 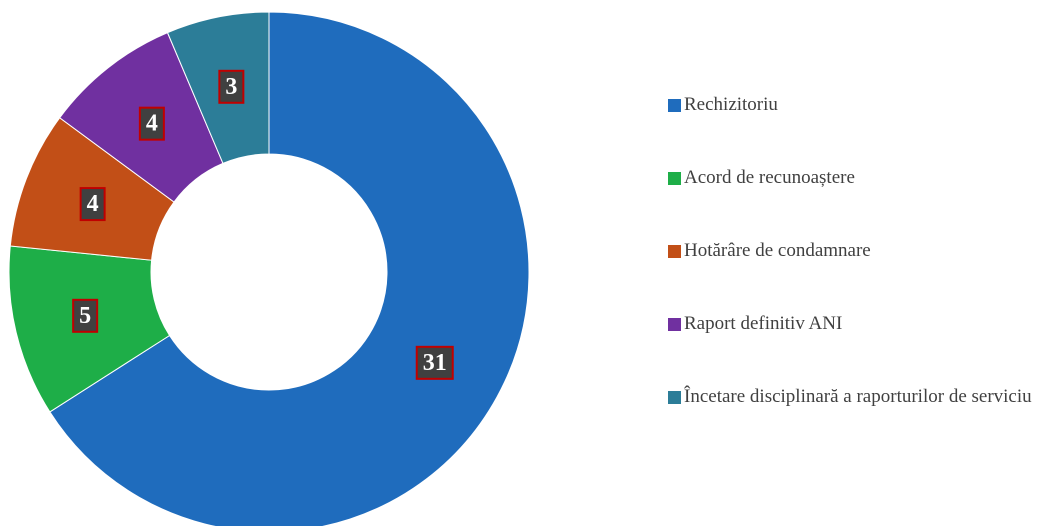 I want to click on value-label: 31, so click(x=435, y=363).